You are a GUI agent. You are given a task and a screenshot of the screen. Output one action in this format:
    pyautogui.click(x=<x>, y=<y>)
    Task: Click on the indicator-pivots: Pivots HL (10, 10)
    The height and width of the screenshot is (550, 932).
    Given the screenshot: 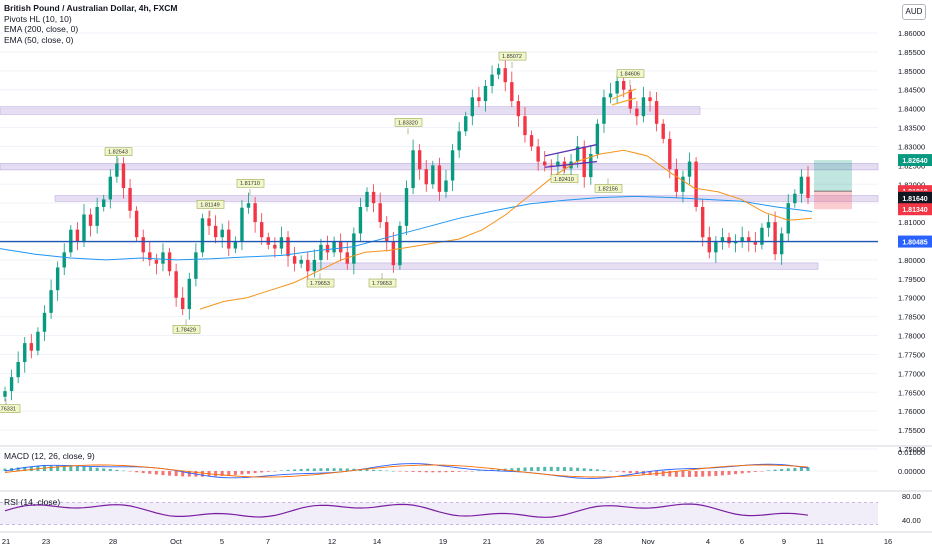 What is the action you would take?
    pyautogui.click(x=38, y=18)
    